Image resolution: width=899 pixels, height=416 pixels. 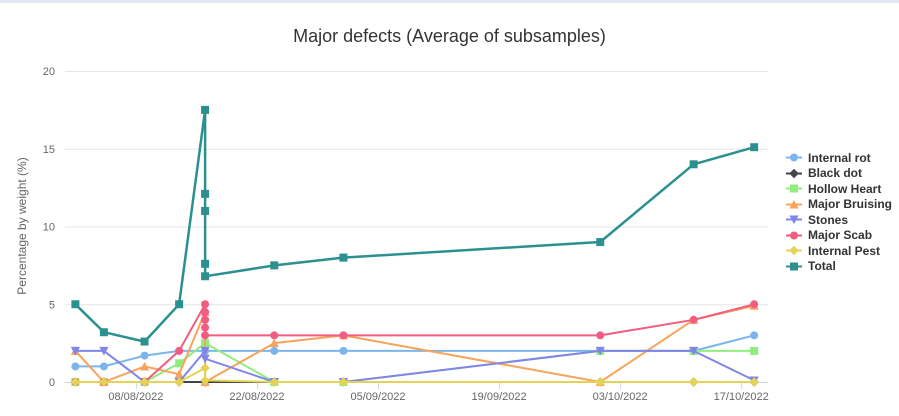 What do you see at coordinates (620, 397) in the screenshot?
I see `x-tick-label: 03/10/2022` at bounding box center [620, 397].